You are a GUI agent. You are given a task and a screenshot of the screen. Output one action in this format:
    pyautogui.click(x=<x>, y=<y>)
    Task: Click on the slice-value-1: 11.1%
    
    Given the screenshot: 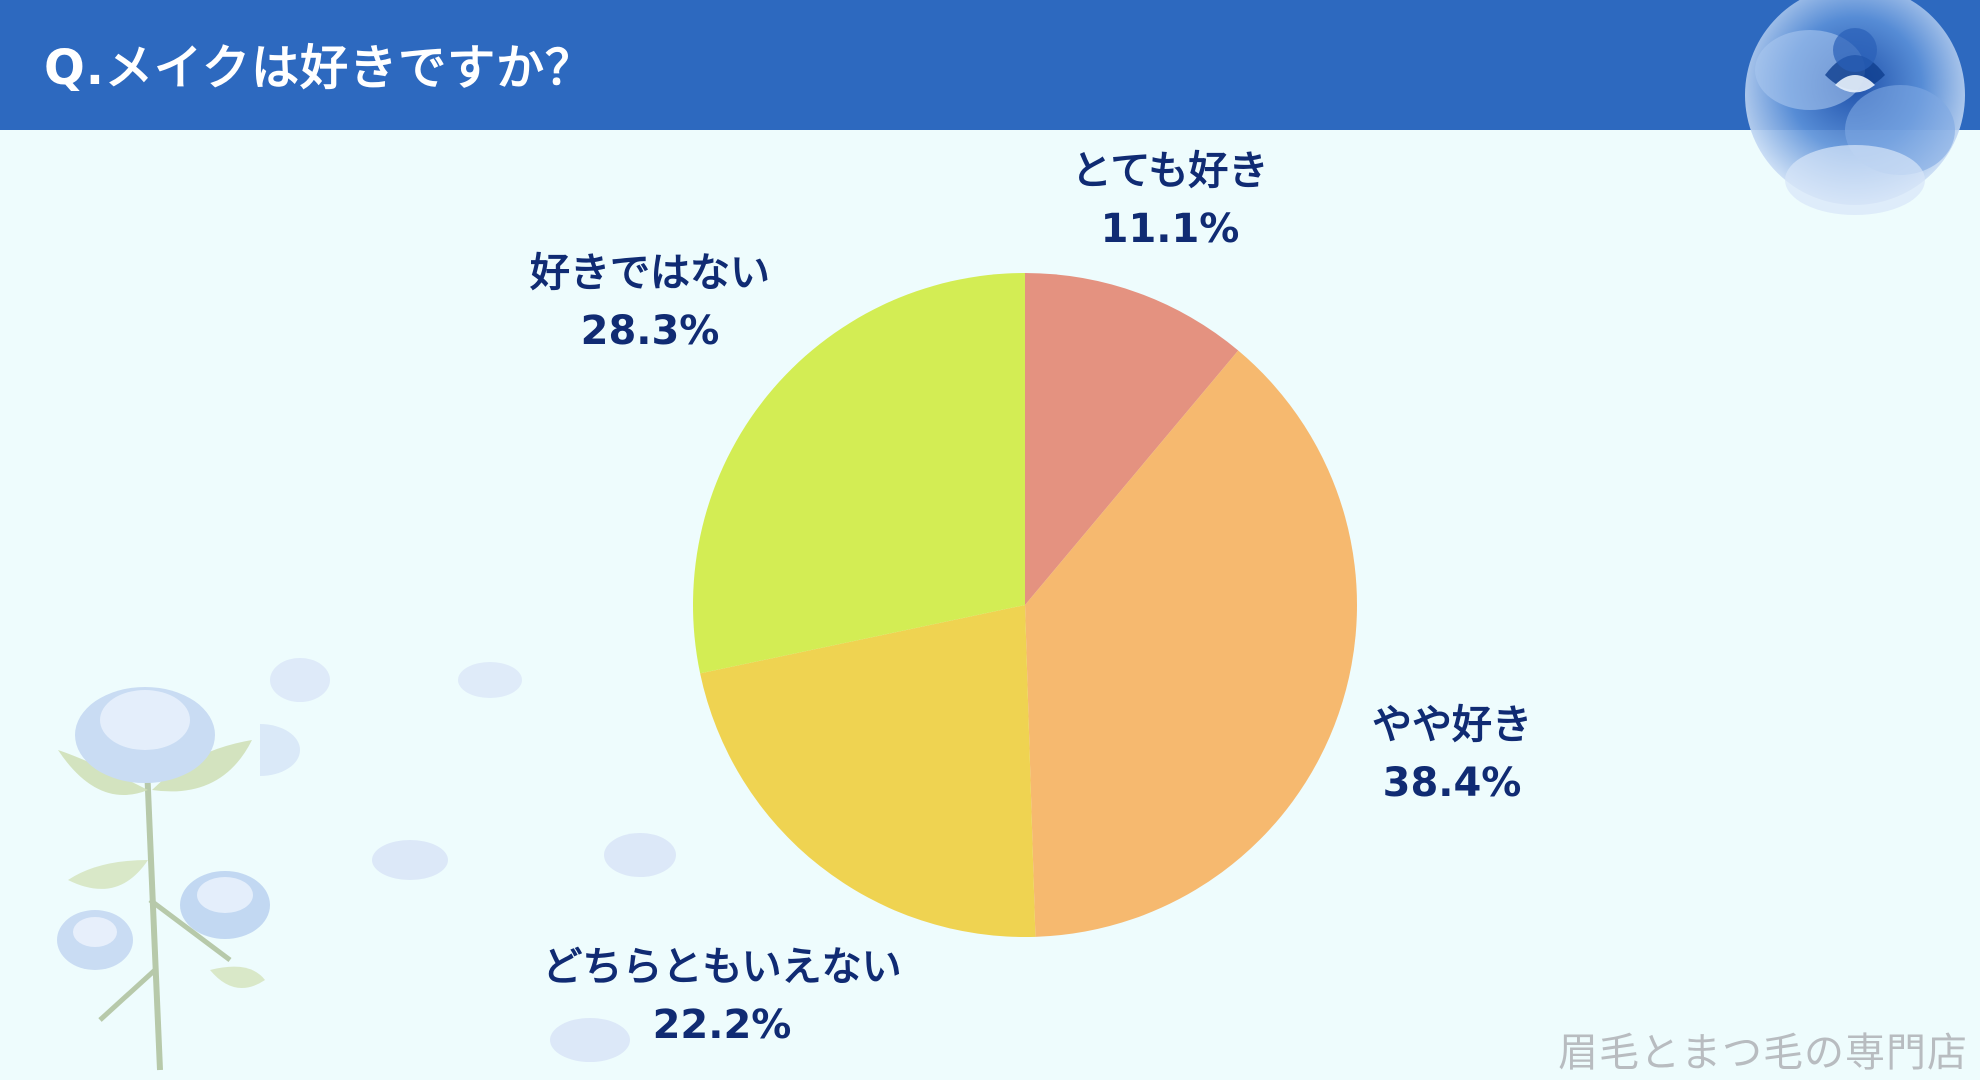 What is the action you would take?
    pyautogui.click(x=1170, y=229)
    